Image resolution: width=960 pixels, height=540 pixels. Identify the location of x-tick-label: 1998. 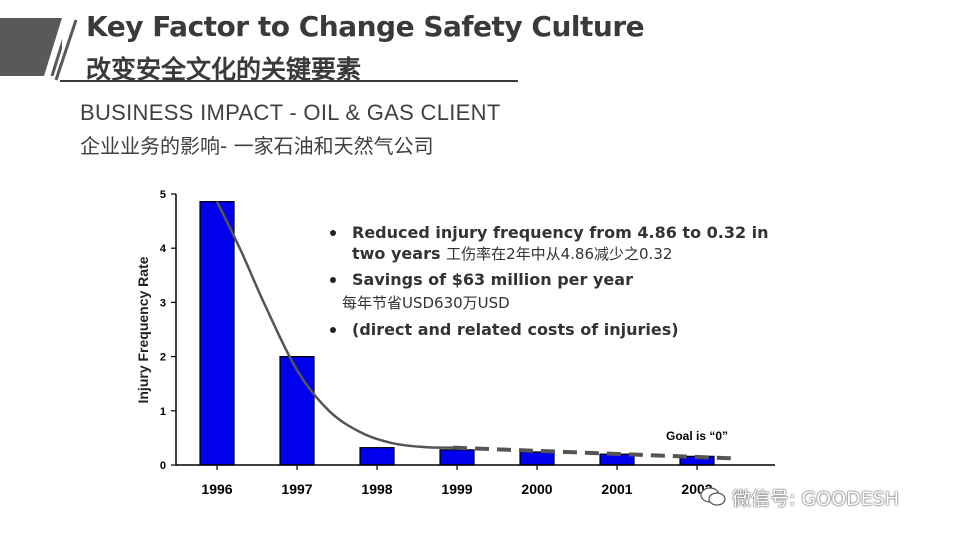
(376, 489).